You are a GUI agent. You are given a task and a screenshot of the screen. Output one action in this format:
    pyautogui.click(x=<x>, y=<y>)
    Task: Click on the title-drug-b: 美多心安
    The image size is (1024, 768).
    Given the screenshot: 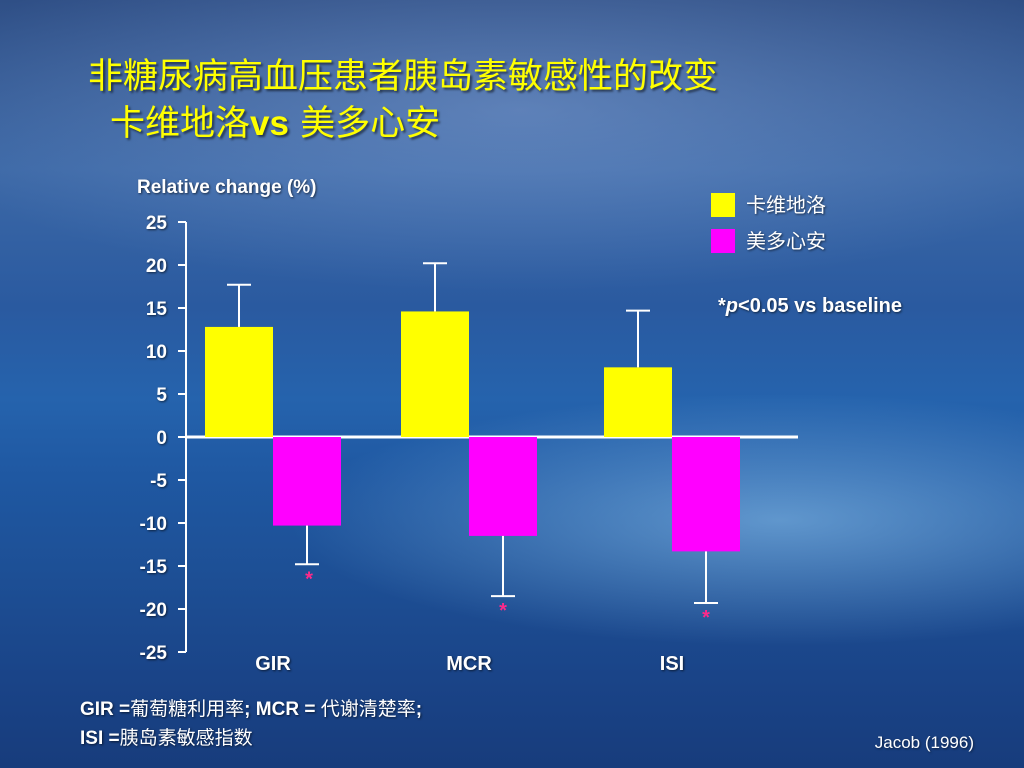 What is the action you would take?
    pyautogui.click(x=364, y=124)
    